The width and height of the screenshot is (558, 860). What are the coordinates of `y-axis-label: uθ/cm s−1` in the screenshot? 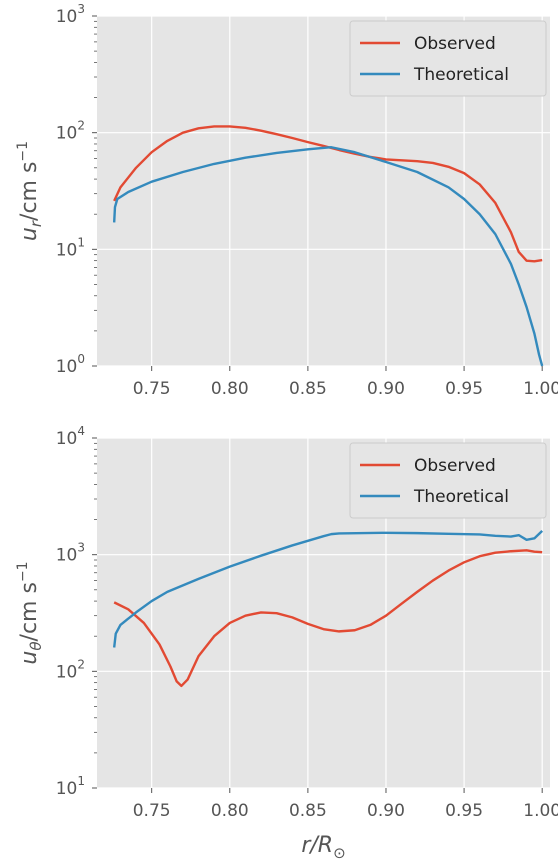 It's located at (30, 612).